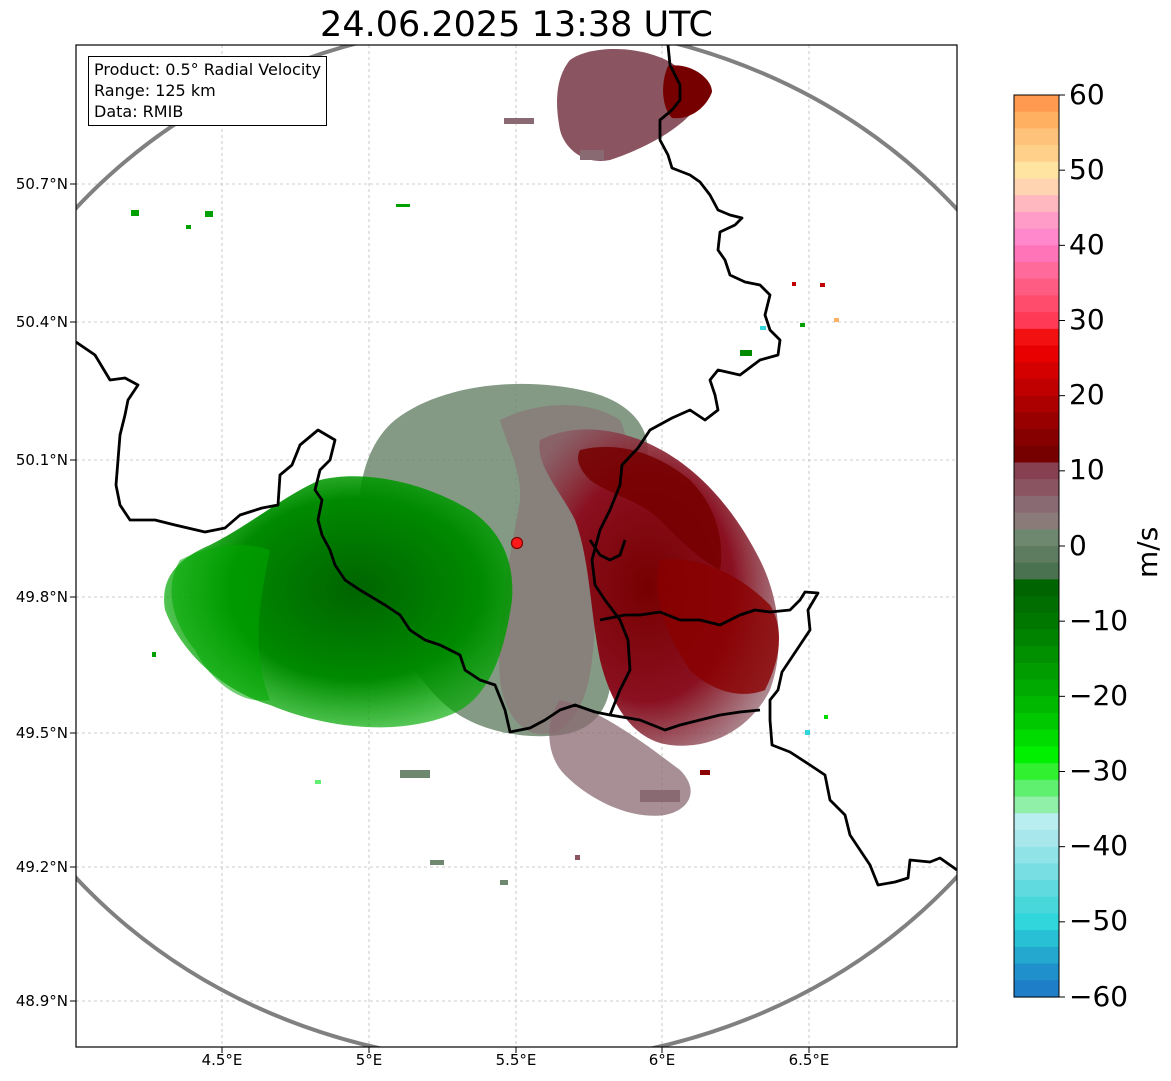 This screenshot has width=1171, height=1081. What do you see at coordinates (1099, 620) in the screenshot?
I see `colorbar-tick-label: −10` at bounding box center [1099, 620].